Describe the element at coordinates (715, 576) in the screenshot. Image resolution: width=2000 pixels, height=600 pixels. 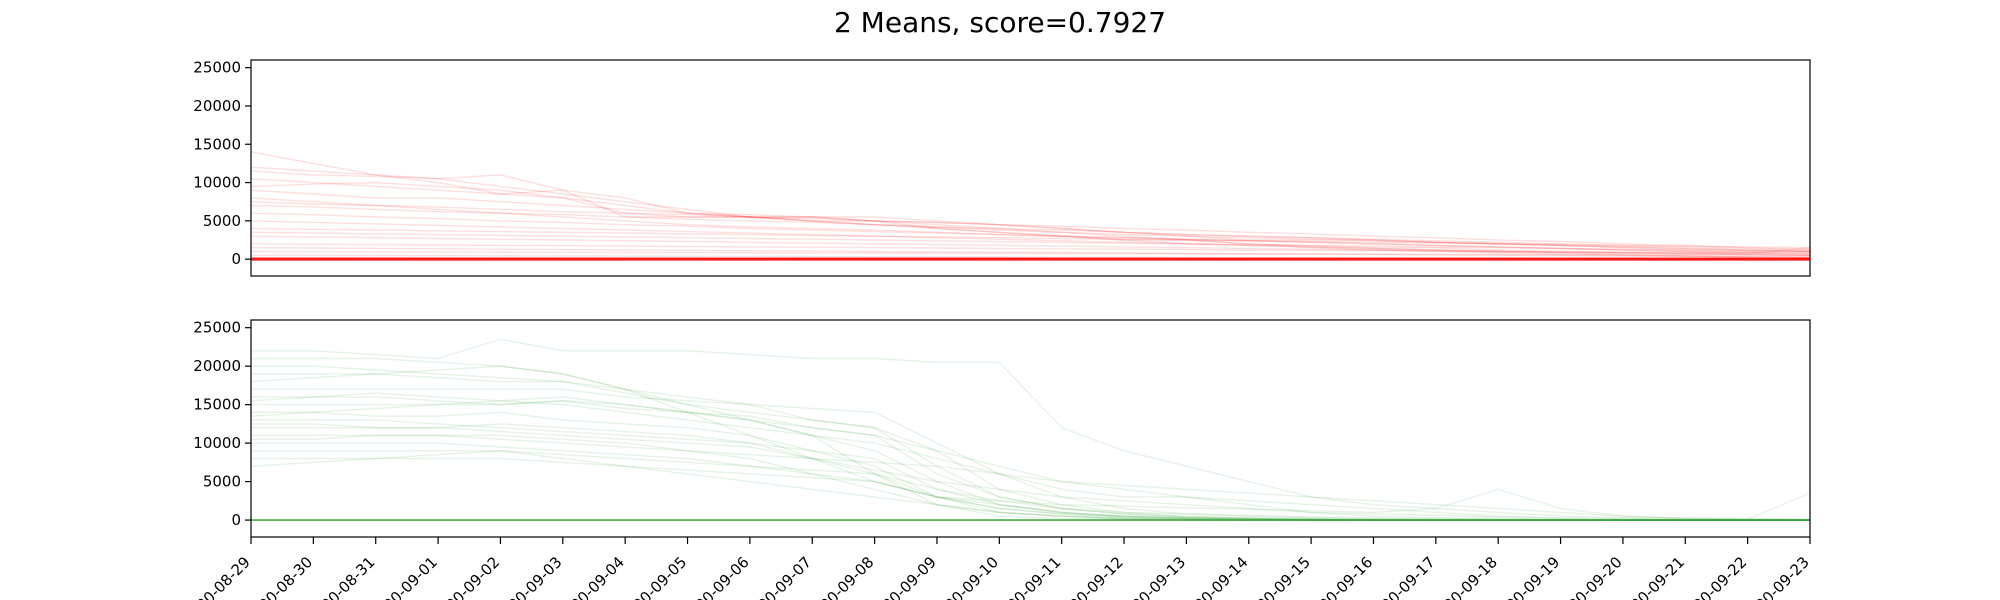
I see `x-tick-label: 1900-09-06` at that location.